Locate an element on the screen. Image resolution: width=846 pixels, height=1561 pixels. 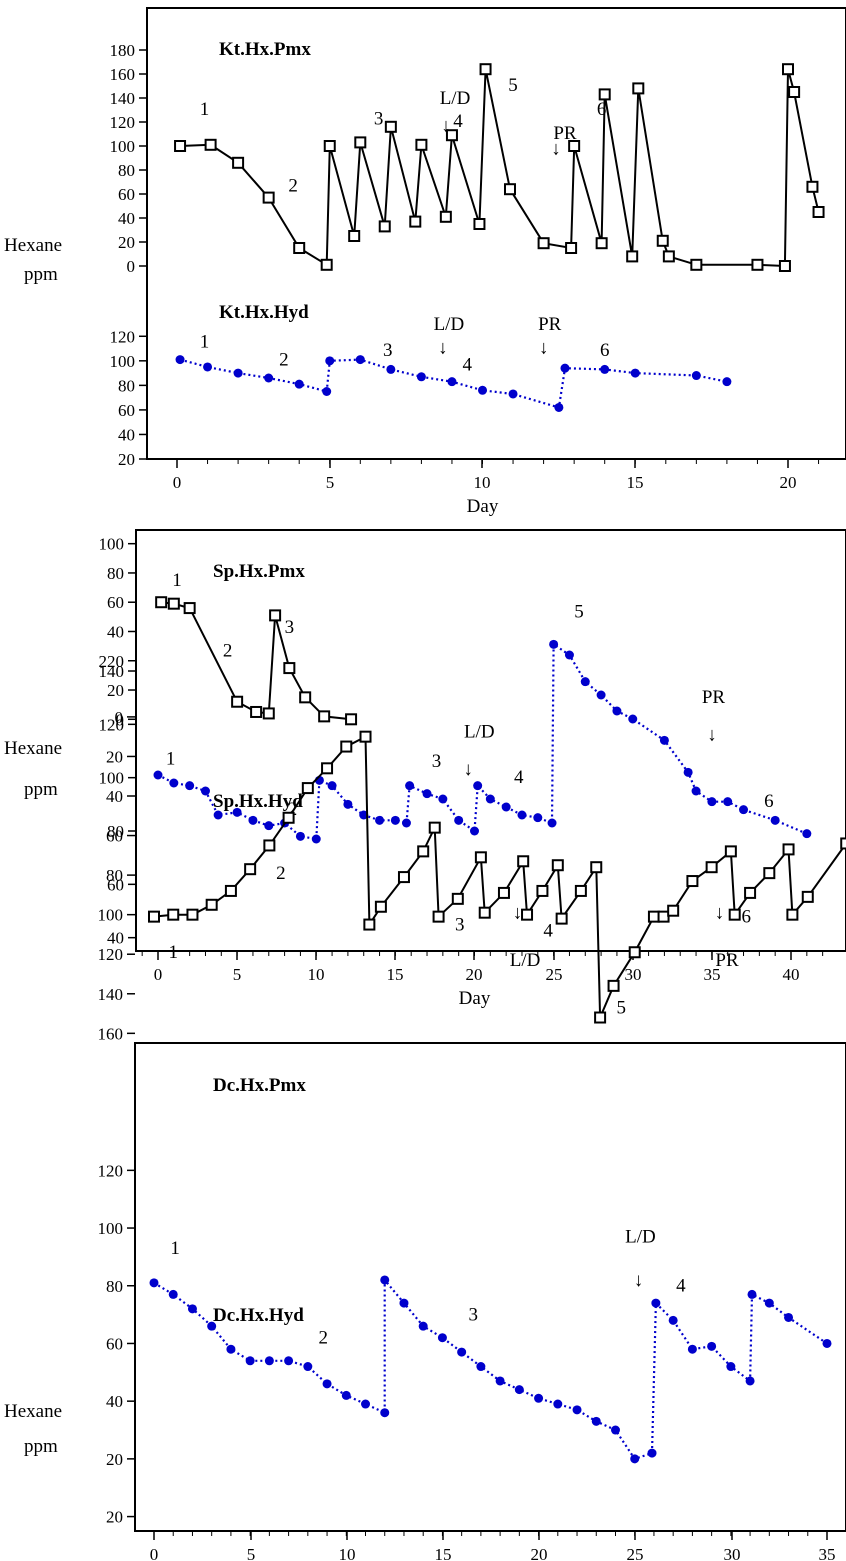
series-title: Dc.Hx.Hyd is located at coordinates (258, 1315).